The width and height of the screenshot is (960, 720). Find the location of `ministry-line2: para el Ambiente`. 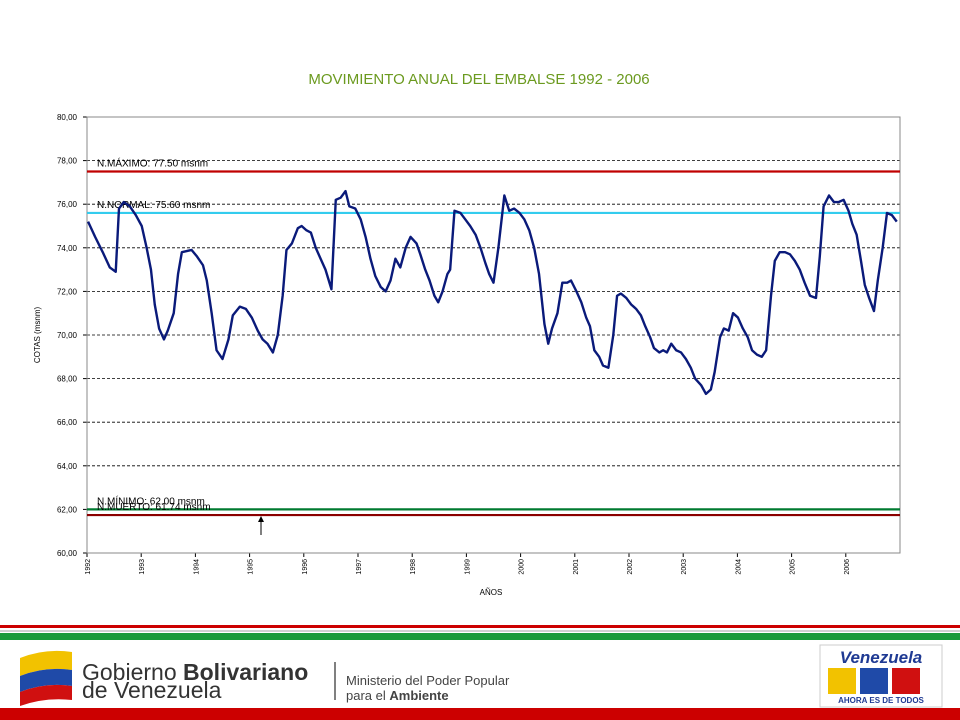

ministry-line2: para el Ambiente is located at coordinates (397, 695).